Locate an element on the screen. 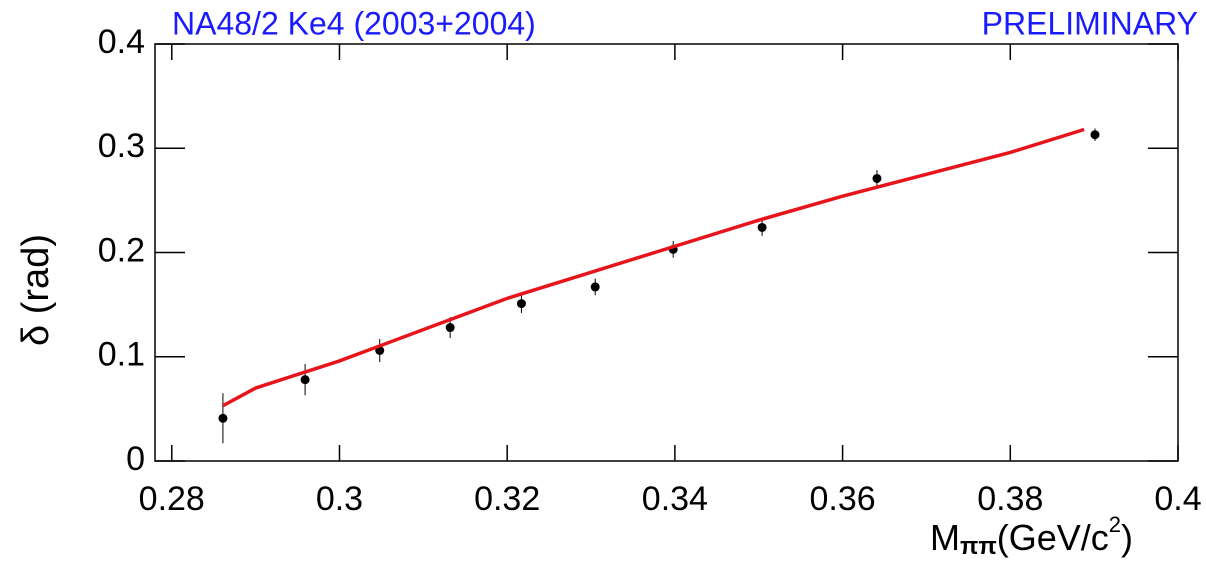 The image size is (1206, 561). x-tick-label: 0.36 is located at coordinates (842, 499).